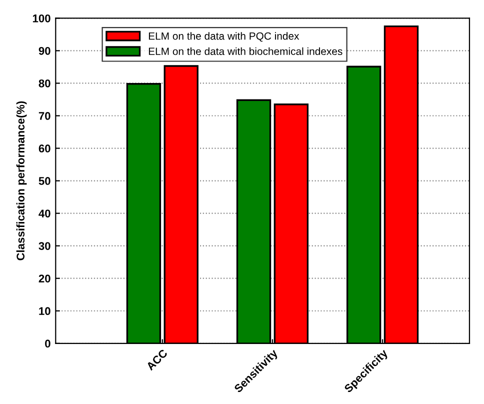  Describe the element at coordinates (44, 148) in the screenshot. I see `y-tick-label: 60` at that location.